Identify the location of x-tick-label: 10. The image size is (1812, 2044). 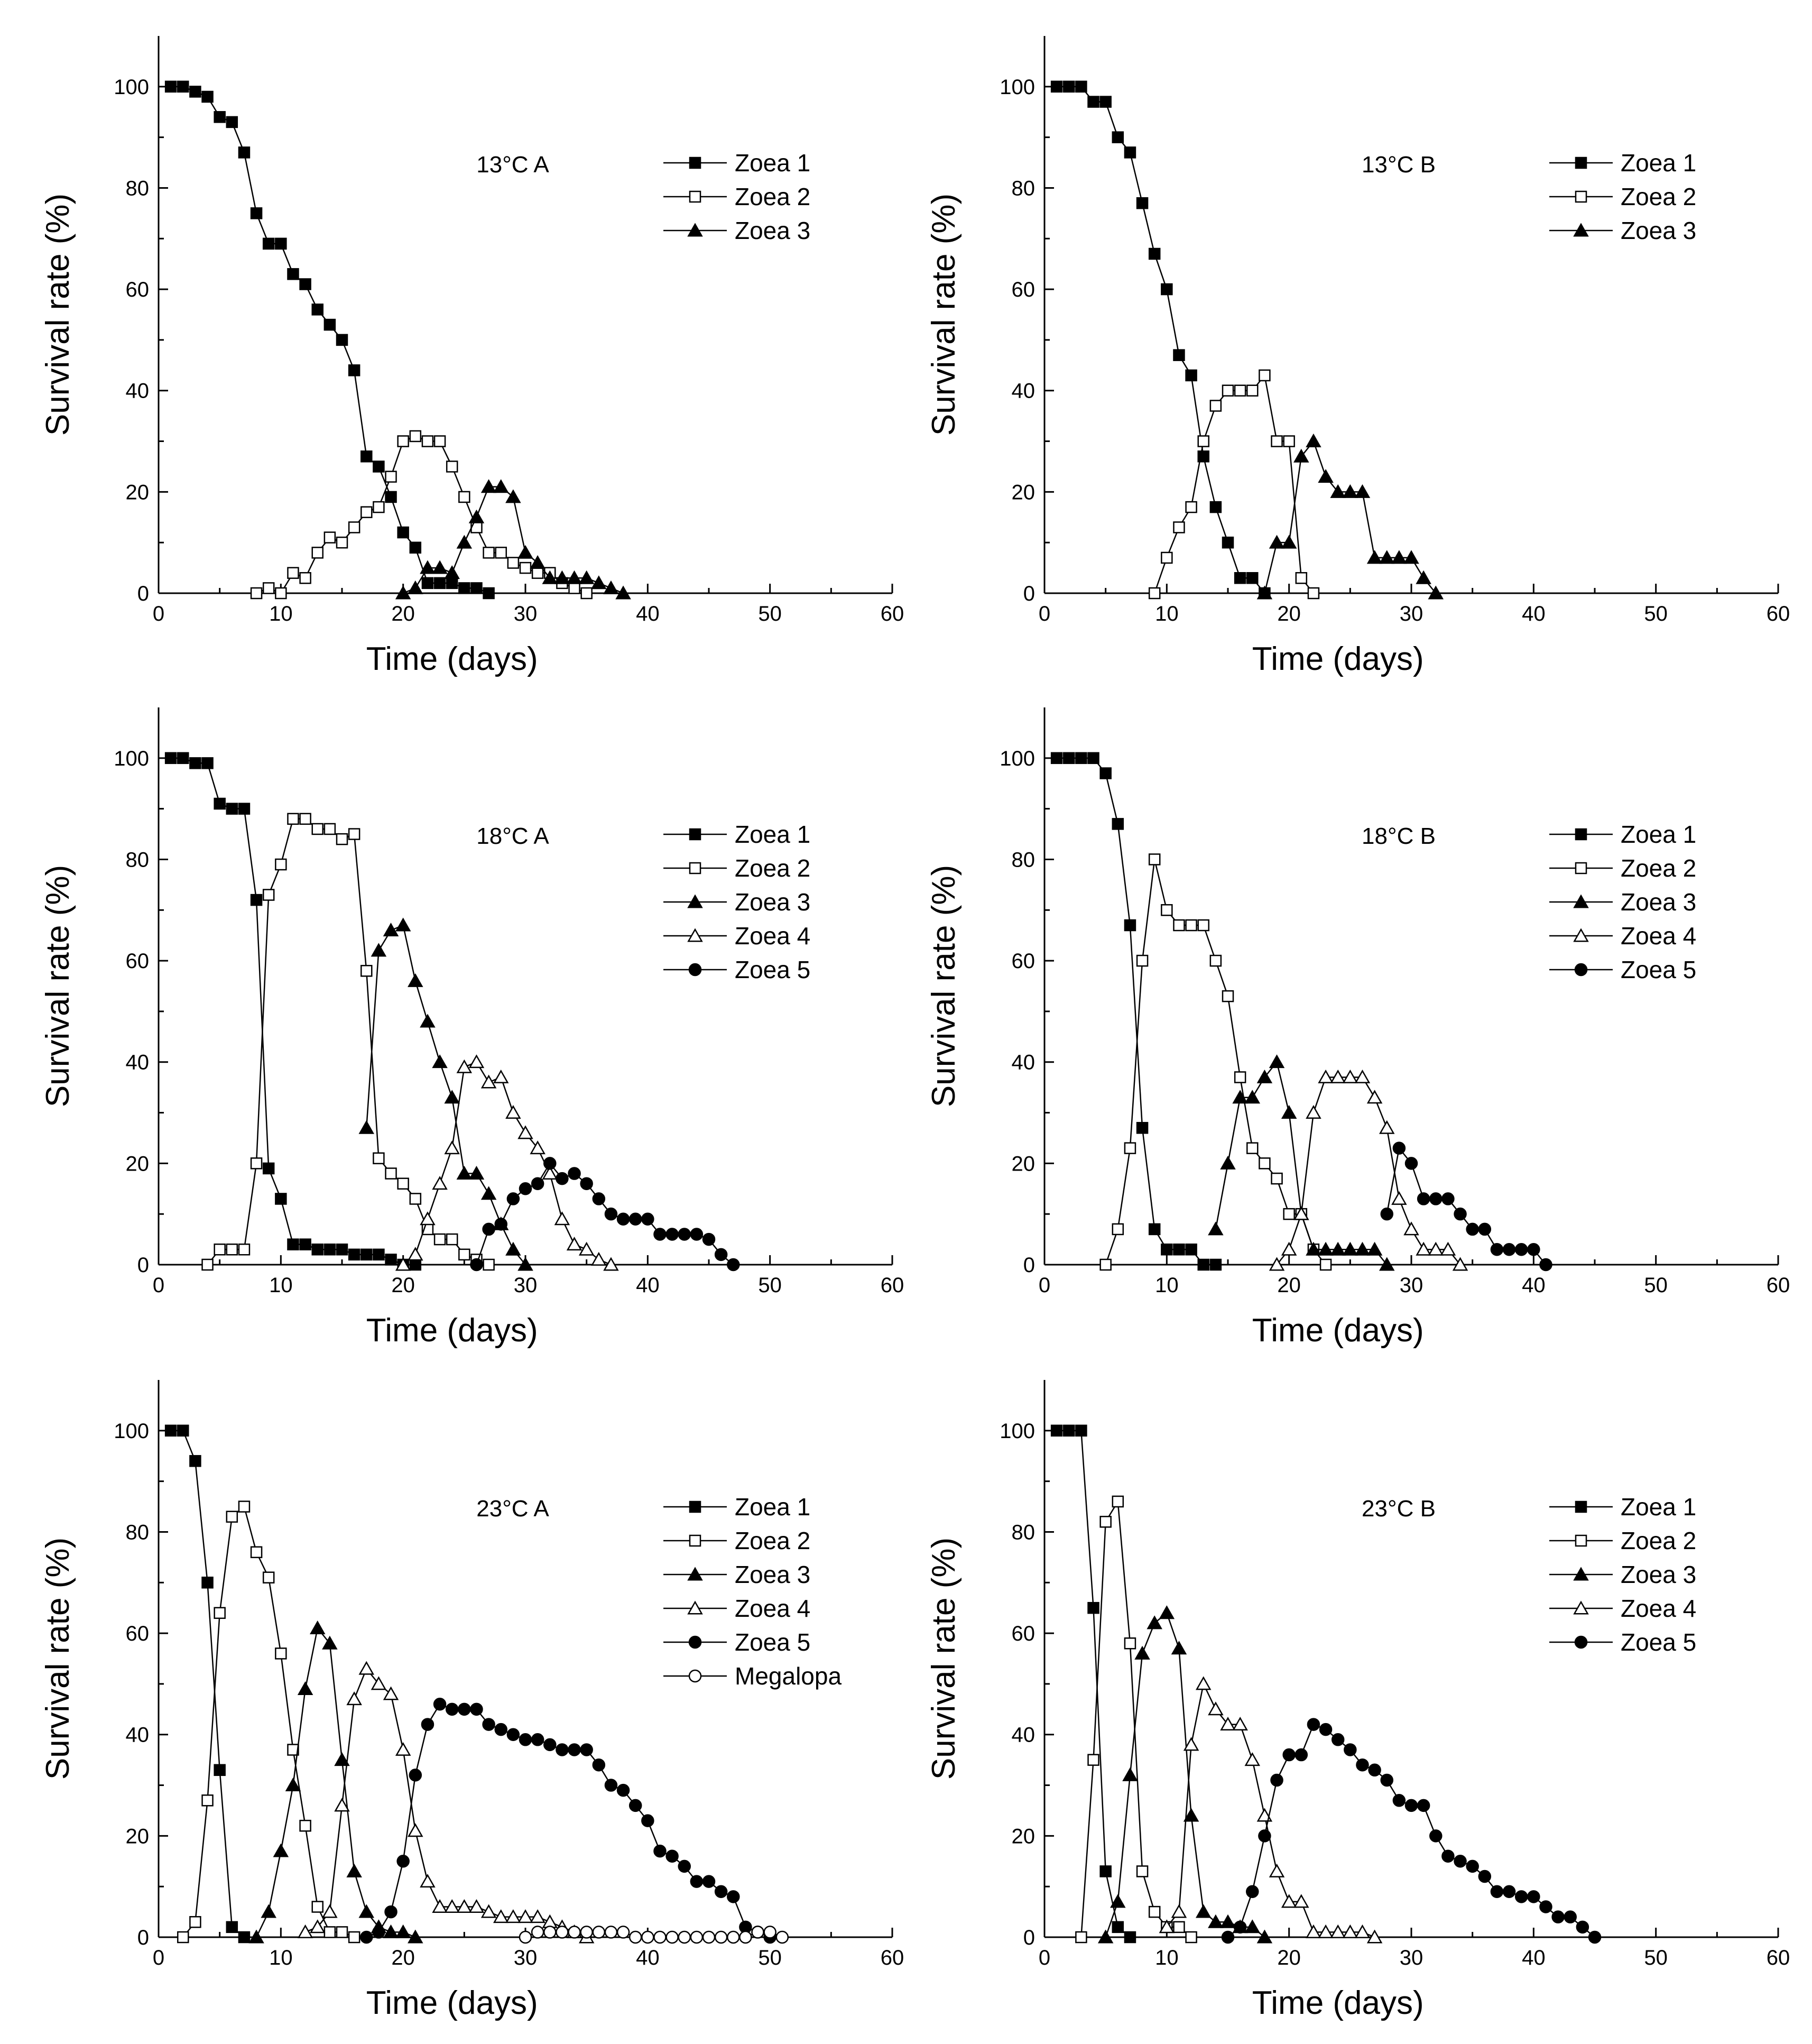
(281, 1958).